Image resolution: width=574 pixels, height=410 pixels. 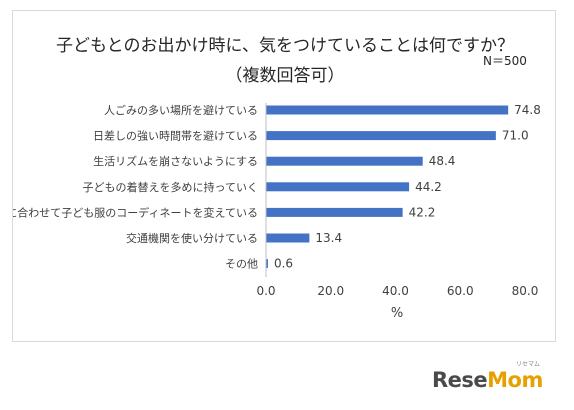 What do you see at coordinates (528, 364) in the screenshot?
I see `logo-kana: リセマム` at bounding box center [528, 364].